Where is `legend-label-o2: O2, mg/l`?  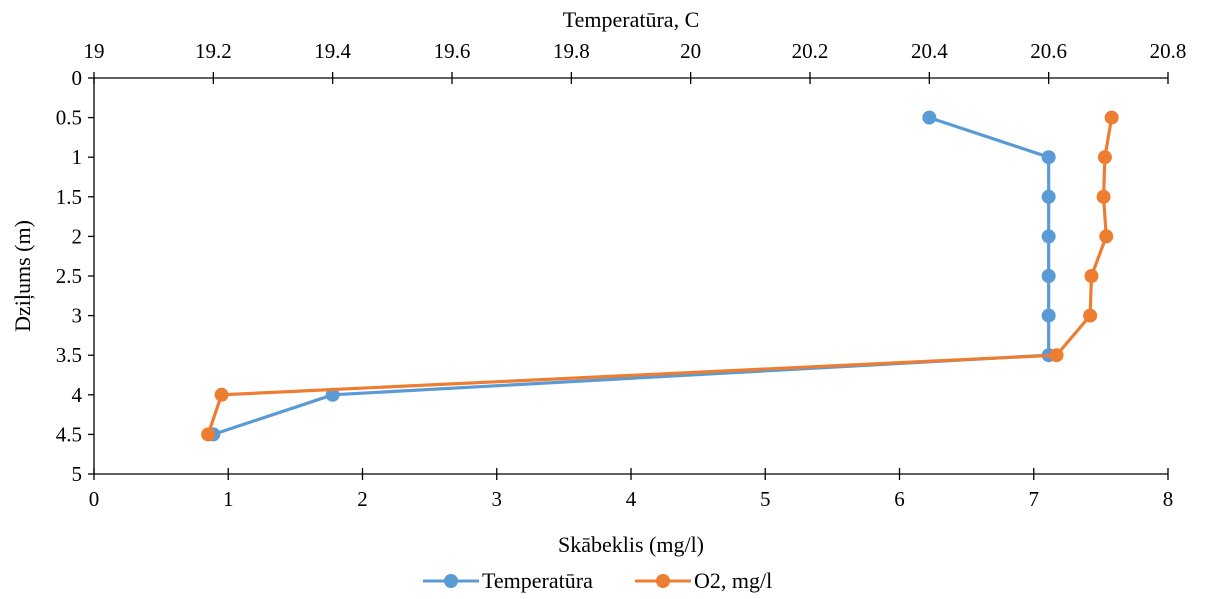
legend-label-o2: O2, mg/l is located at coordinates (733, 580).